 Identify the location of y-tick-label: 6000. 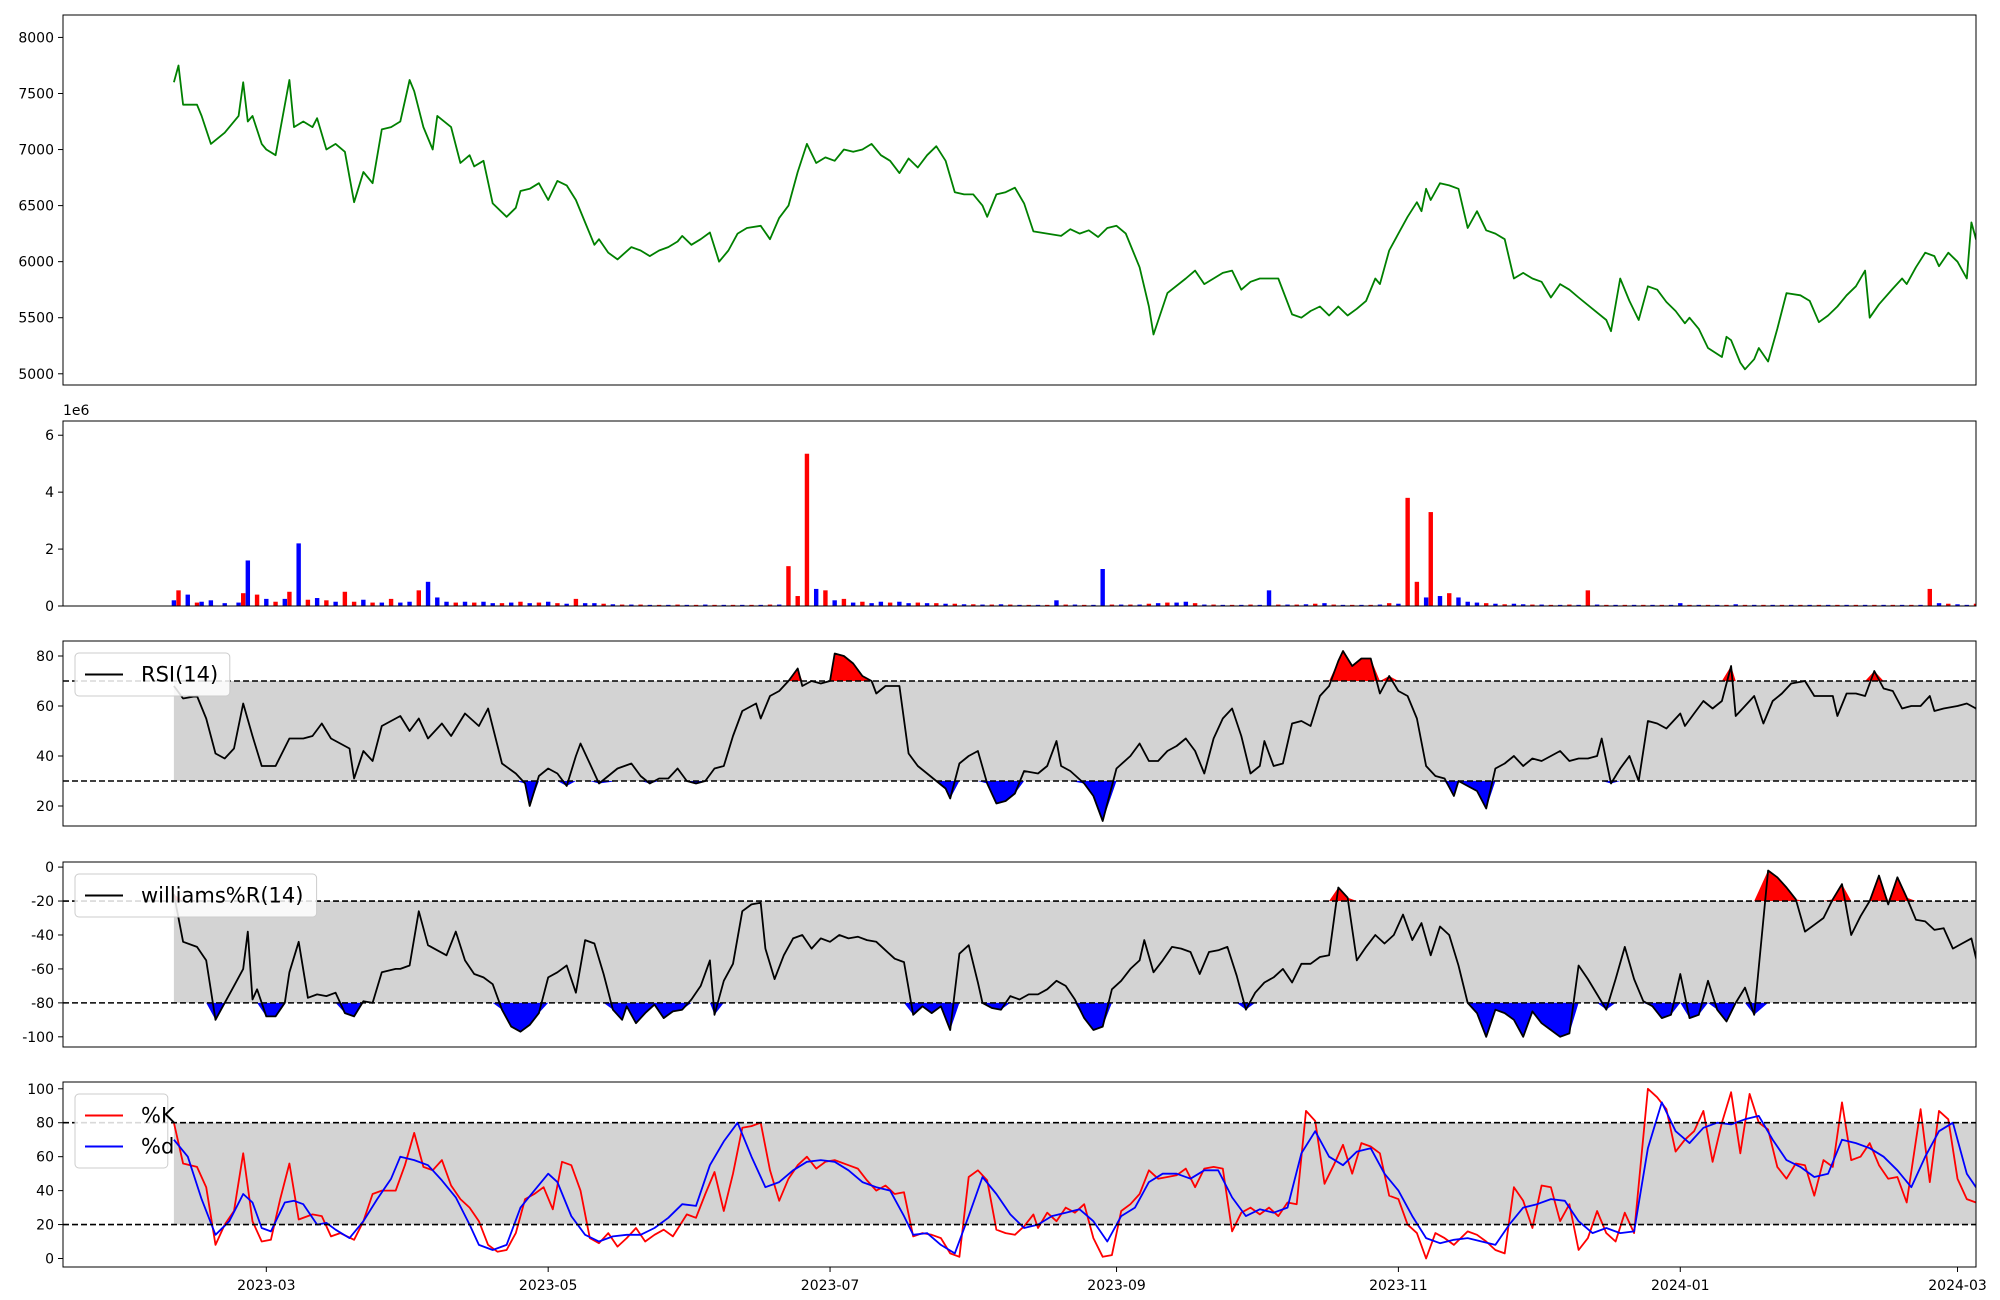
(36, 263).